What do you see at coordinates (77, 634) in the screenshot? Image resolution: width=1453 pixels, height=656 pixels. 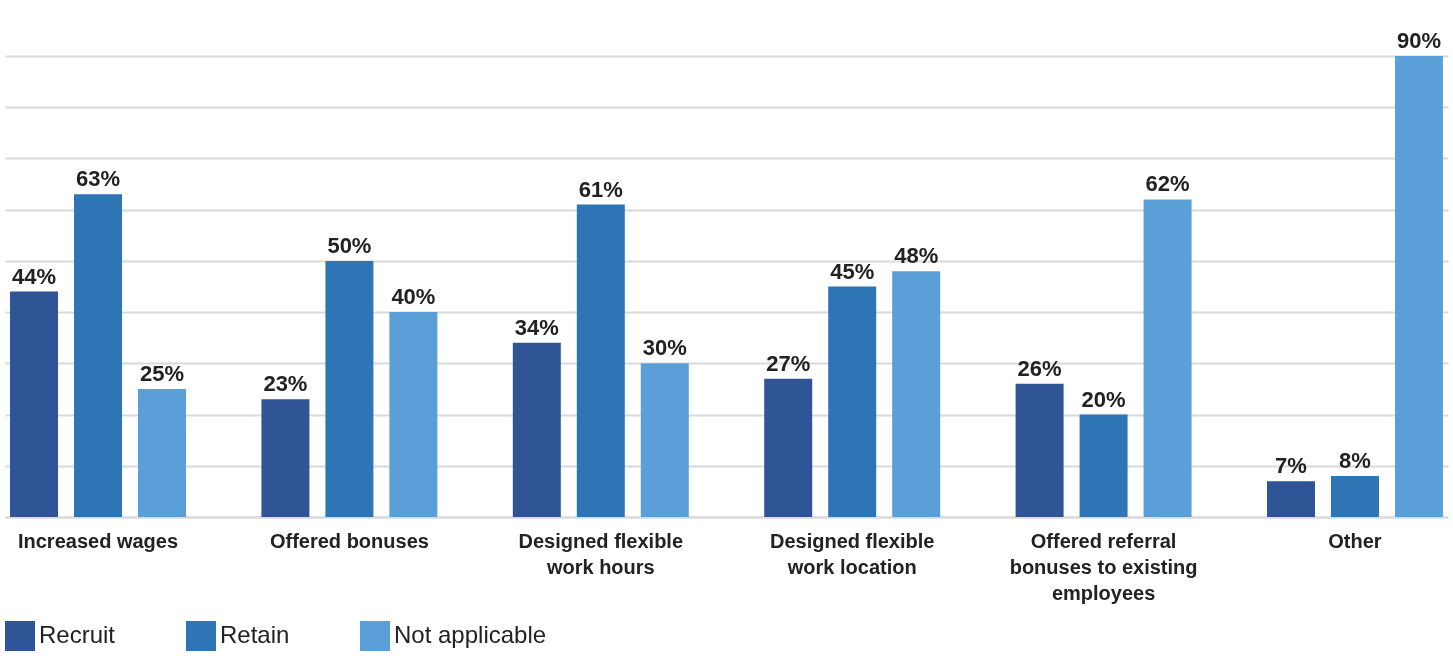 I see `legend-label: Recruit` at bounding box center [77, 634].